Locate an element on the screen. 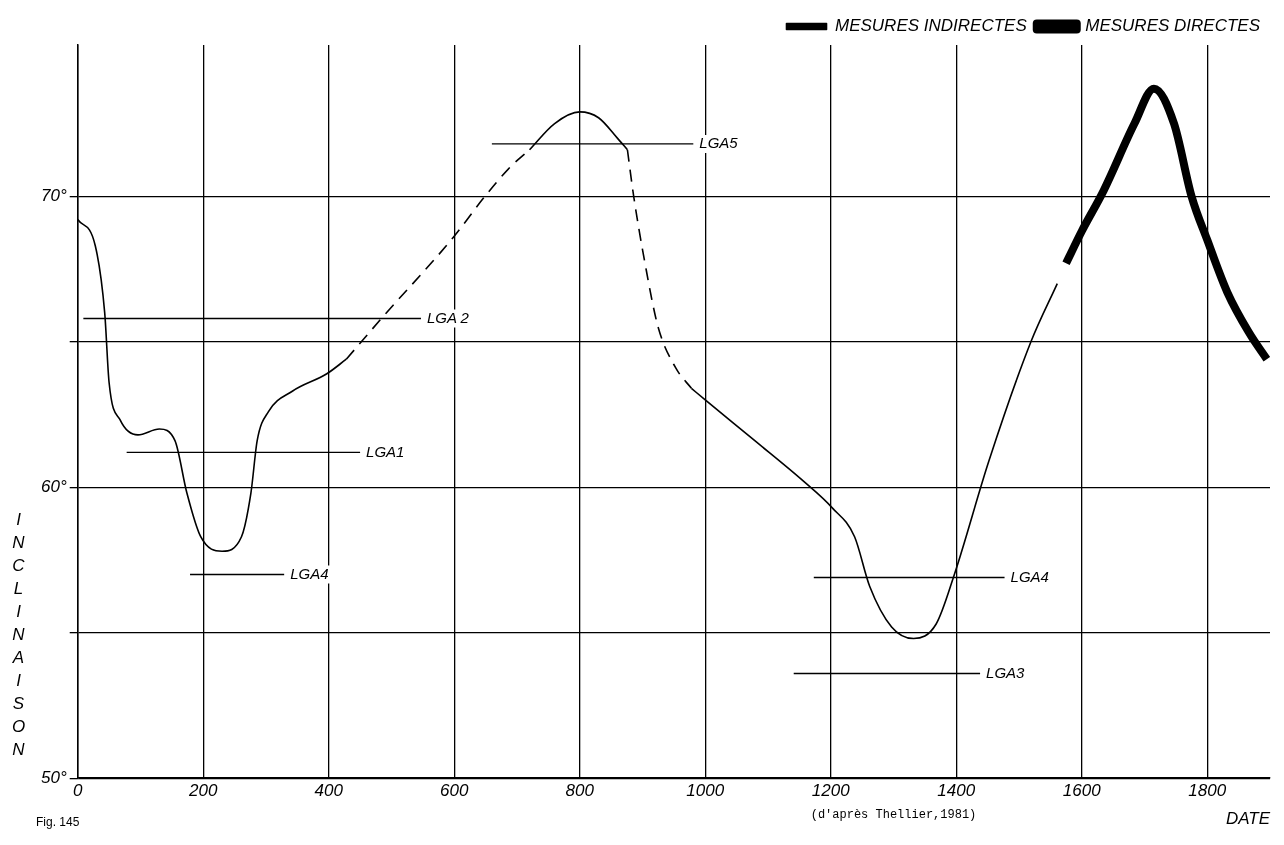 The height and width of the screenshot is (845, 1284). x-tick-label: 200 is located at coordinates (203, 791).